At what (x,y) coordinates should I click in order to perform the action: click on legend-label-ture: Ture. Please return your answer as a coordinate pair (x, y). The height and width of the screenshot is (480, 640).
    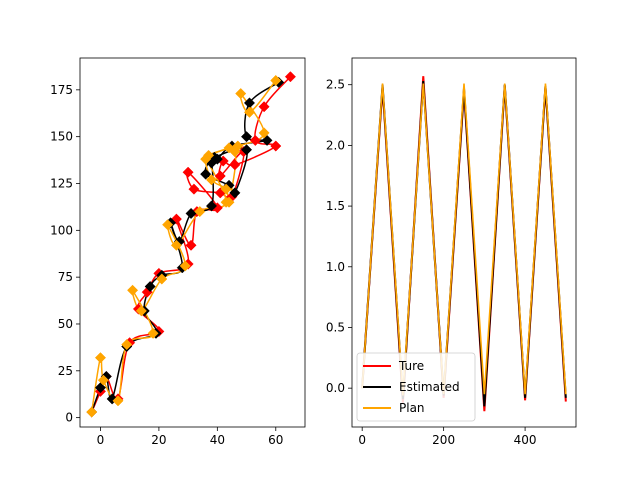
    Looking at the image, I should click on (411, 366).